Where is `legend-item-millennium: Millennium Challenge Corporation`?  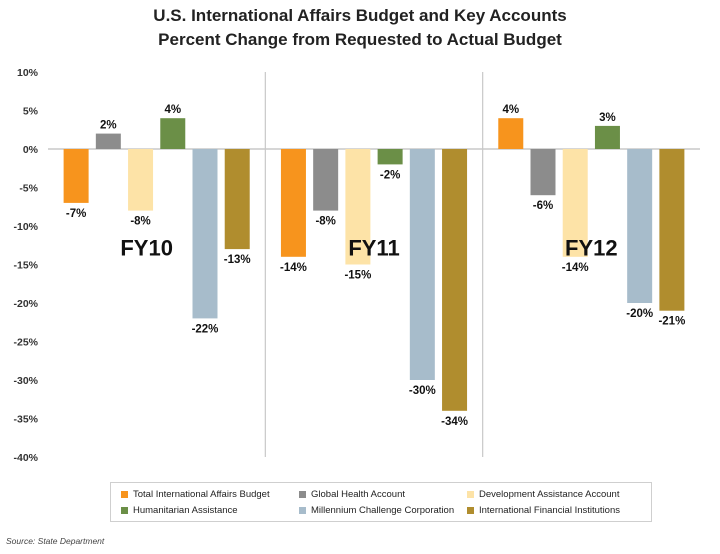 legend-item-millennium: Millennium Challenge Corporation is located at coordinates (376, 510).